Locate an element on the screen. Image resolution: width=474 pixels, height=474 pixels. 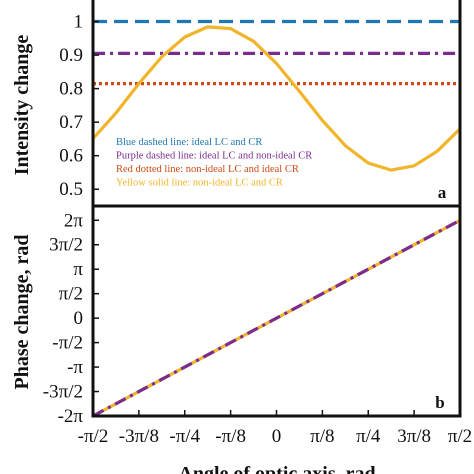
phase-ytick-label: π is located at coordinates (78, 269).